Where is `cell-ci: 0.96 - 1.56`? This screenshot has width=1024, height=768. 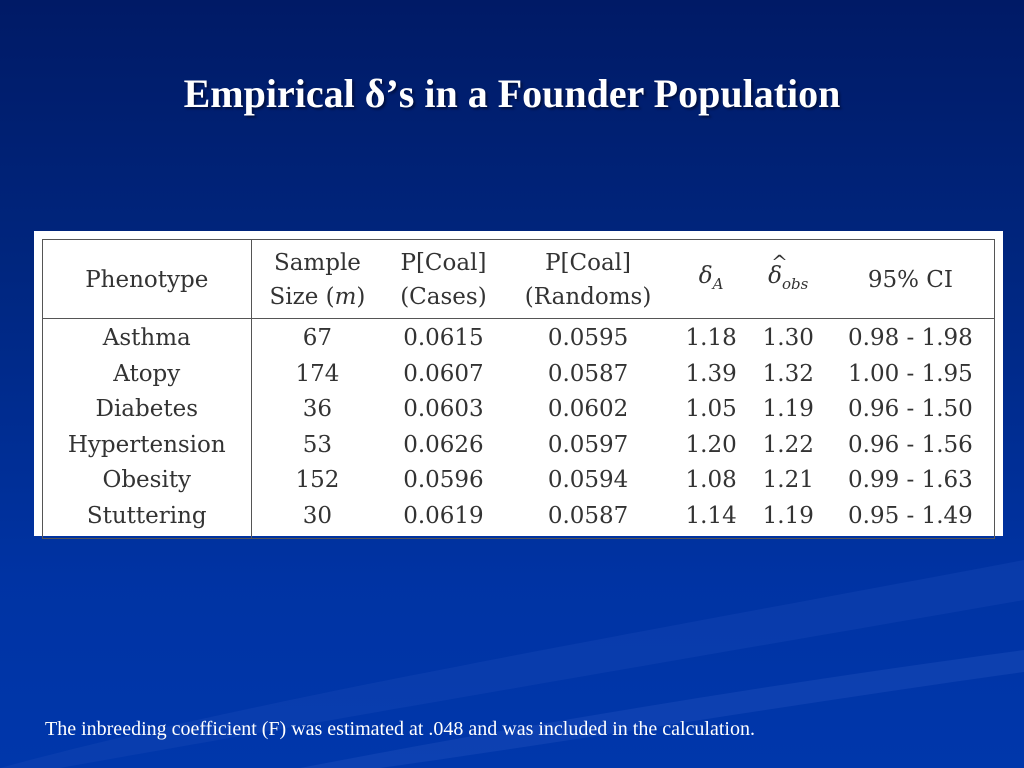
cell-ci: 0.96 - 1.56 is located at coordinates (910, 444).